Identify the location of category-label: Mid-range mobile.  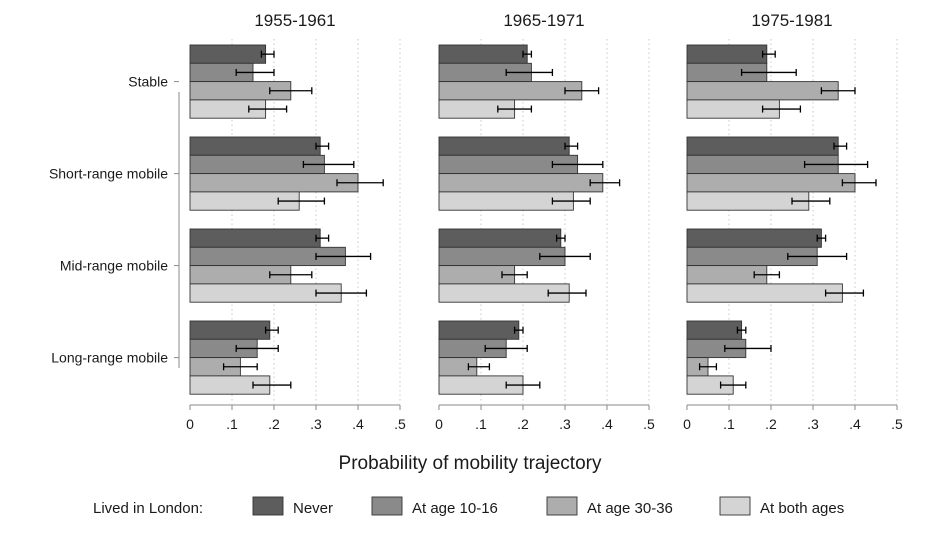
(114, 266).